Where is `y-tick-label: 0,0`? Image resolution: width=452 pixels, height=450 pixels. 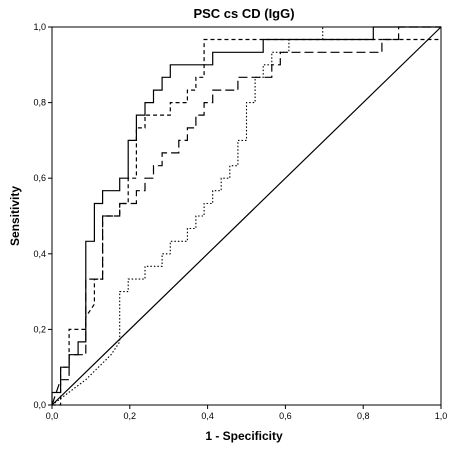
y-tick-label: 0,0 is located at coordinates (39, 405).